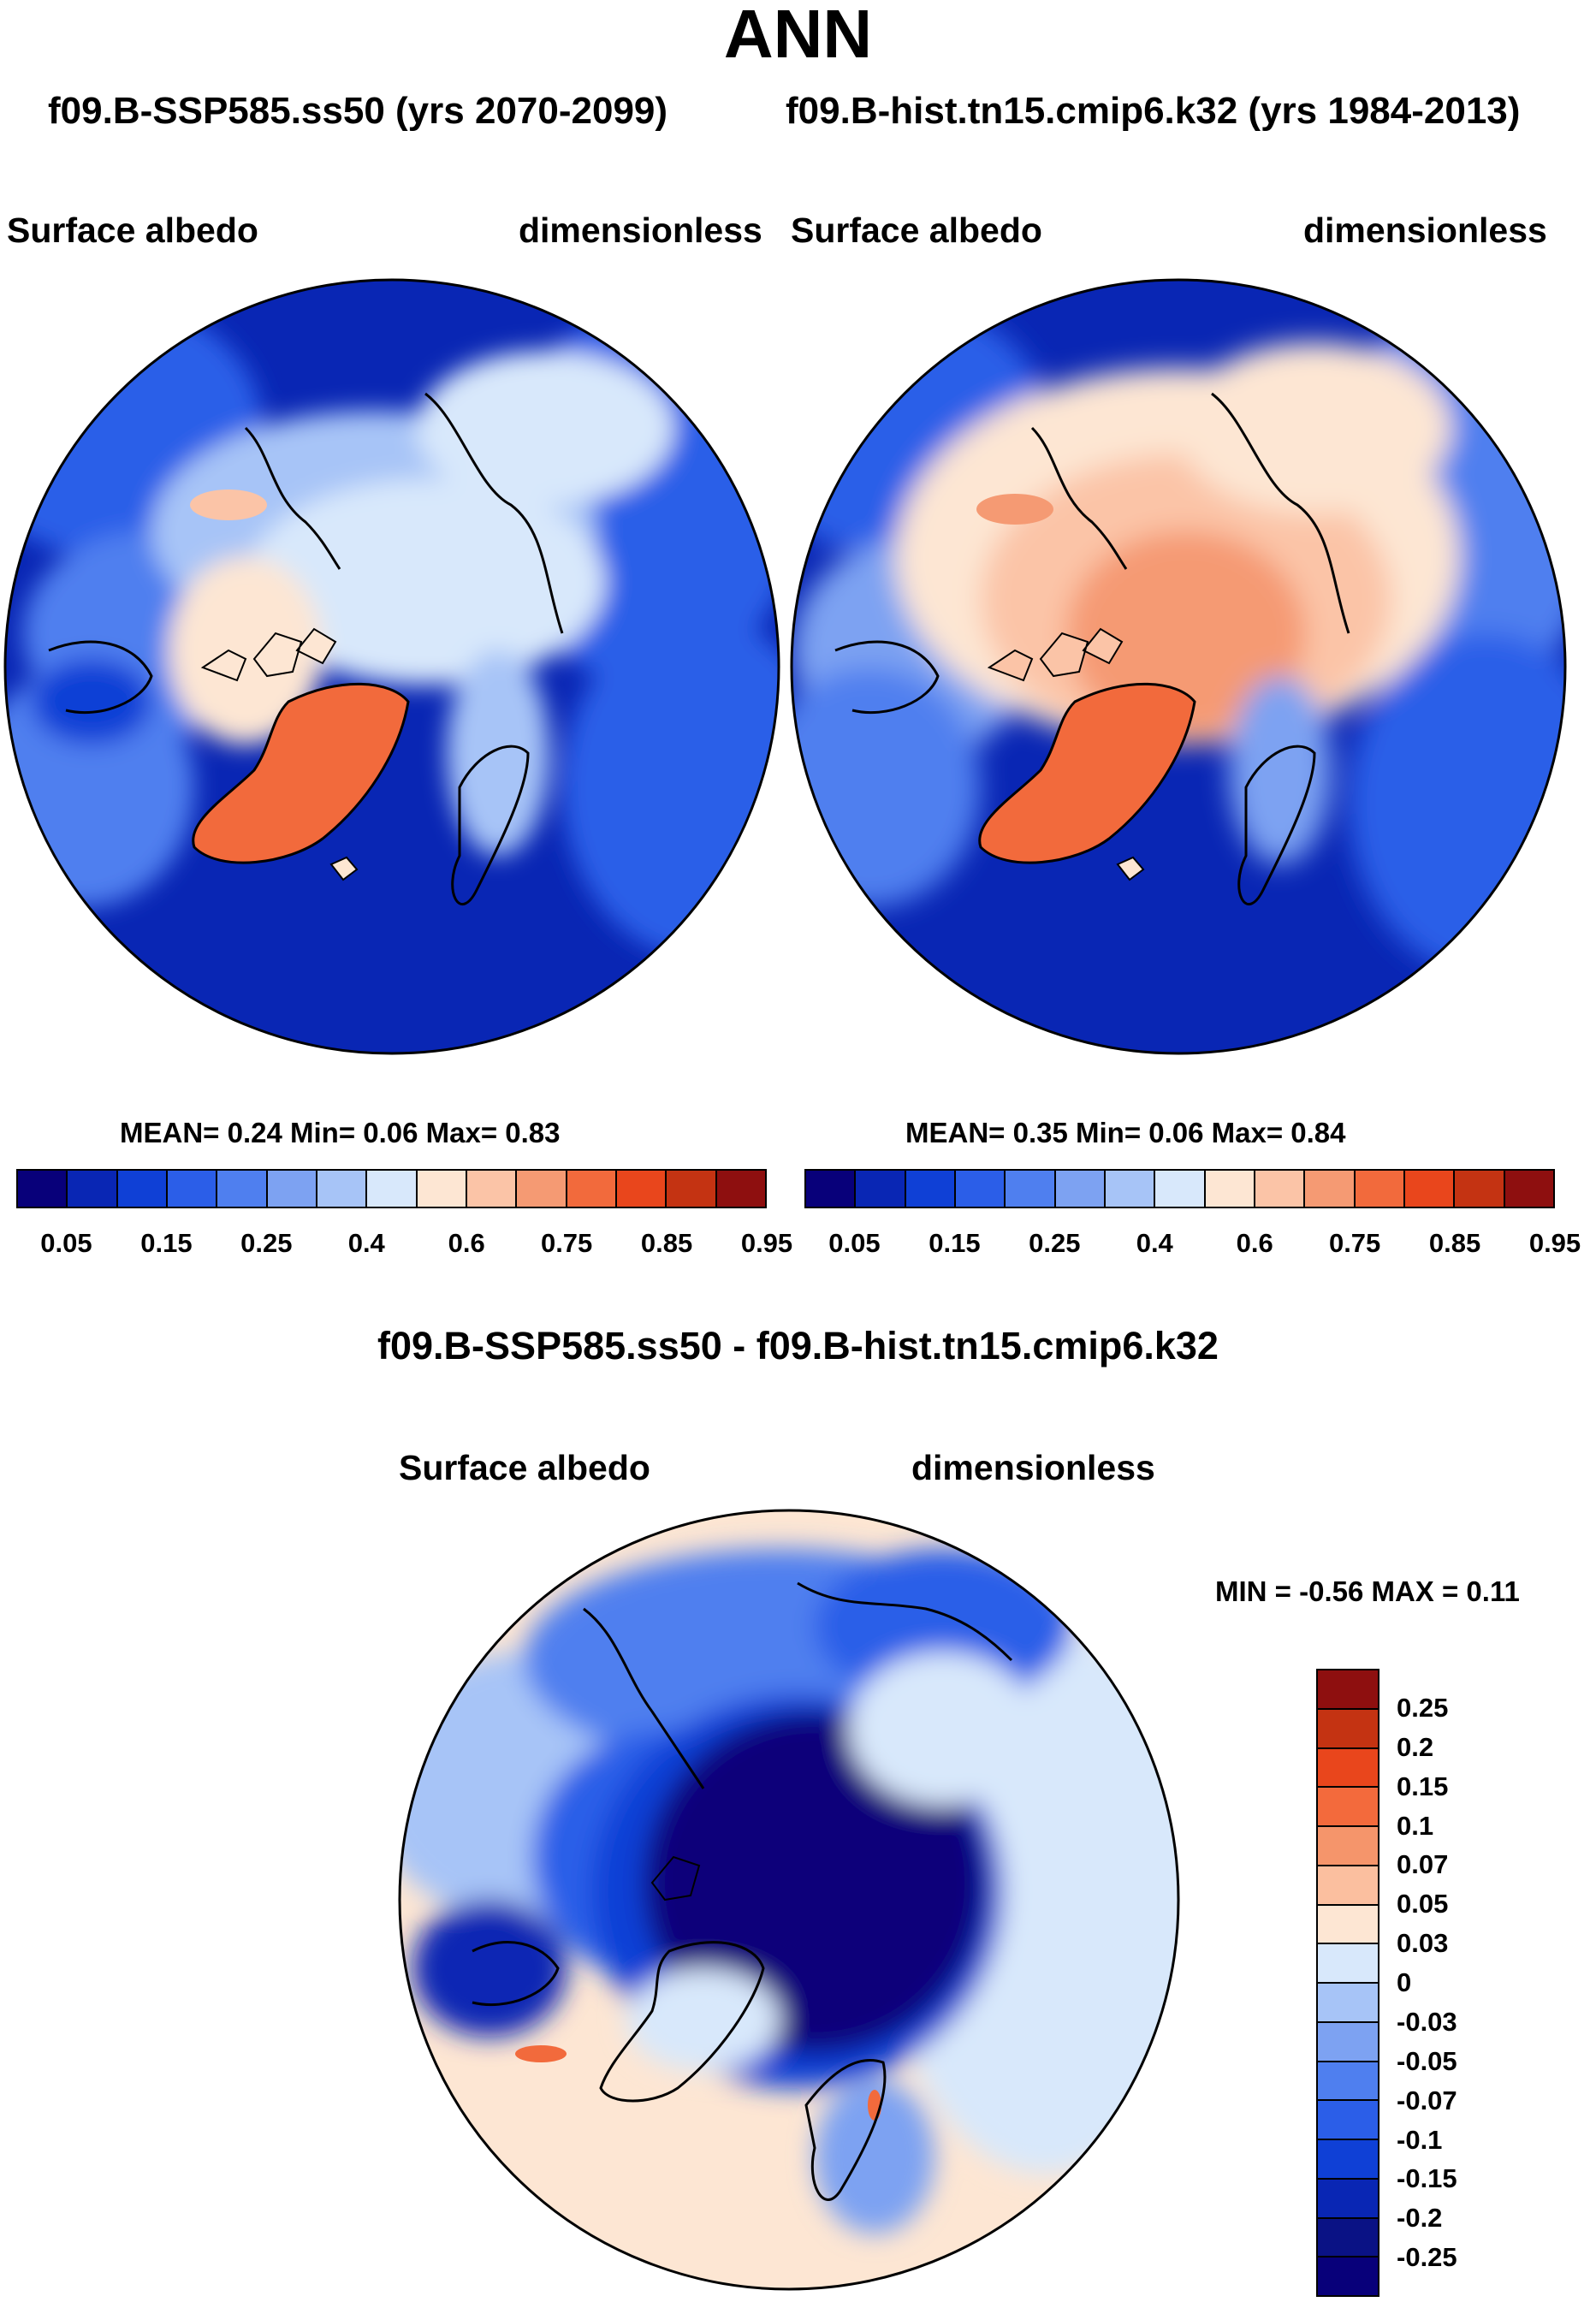  I want to click on colorbar-difference, so click(1347, 1983).